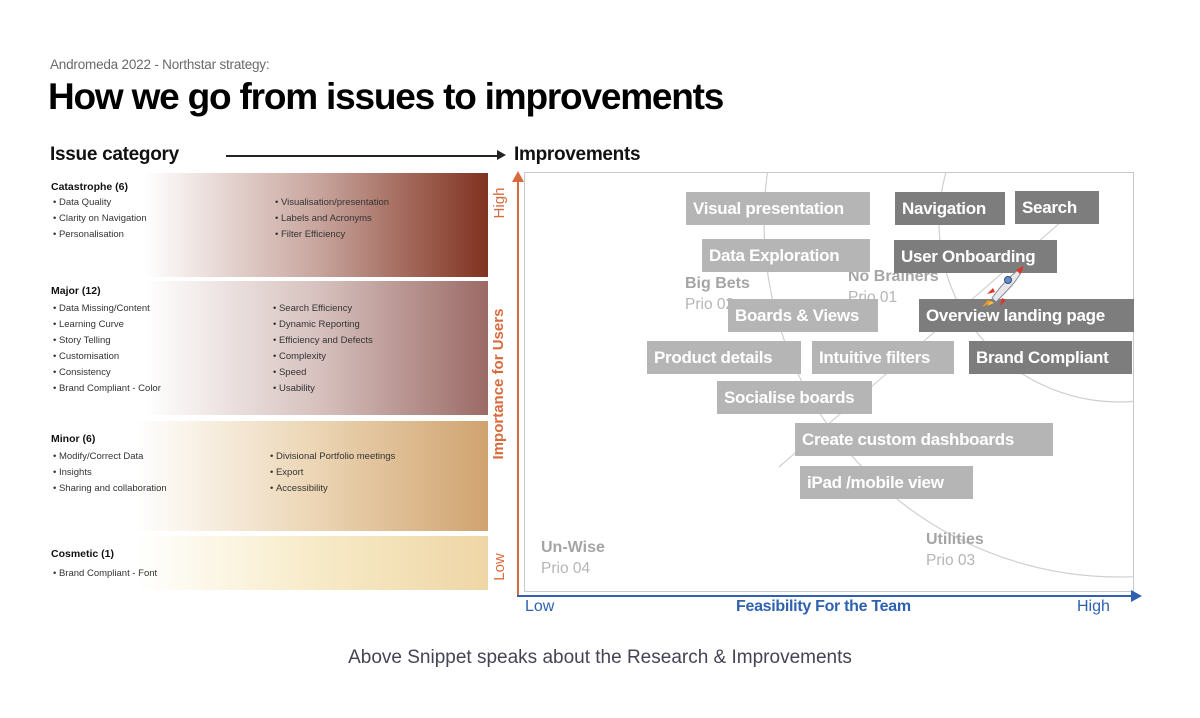 The image size is (1200, 718). What do you see at coordinates (323, 357) in the screenshot?
I see `issue-item: Complexity` at bounding box center [323, 357].